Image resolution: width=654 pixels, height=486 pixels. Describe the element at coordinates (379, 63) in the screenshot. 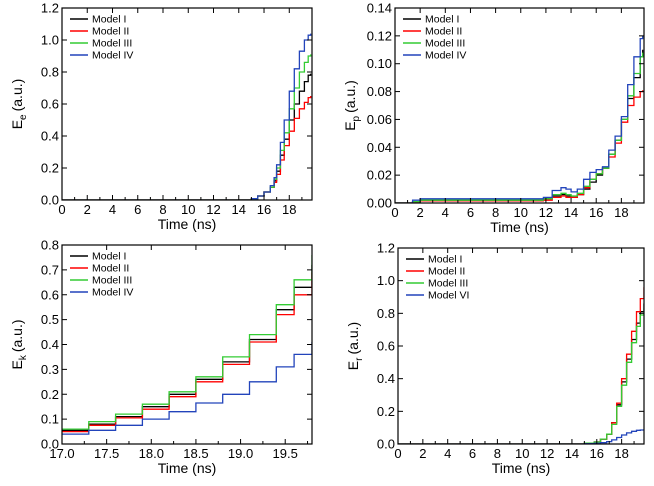

I see `y-tick-label: 0.10` at that location.